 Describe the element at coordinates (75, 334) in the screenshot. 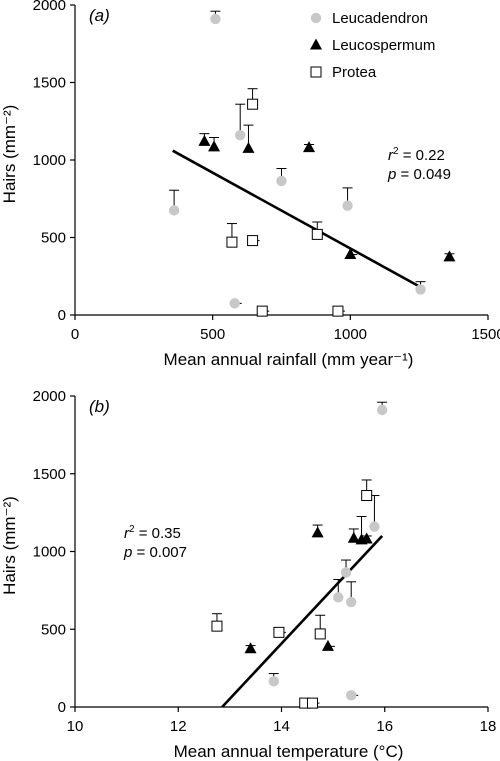

I see `x-tick-label: 0` at that location.